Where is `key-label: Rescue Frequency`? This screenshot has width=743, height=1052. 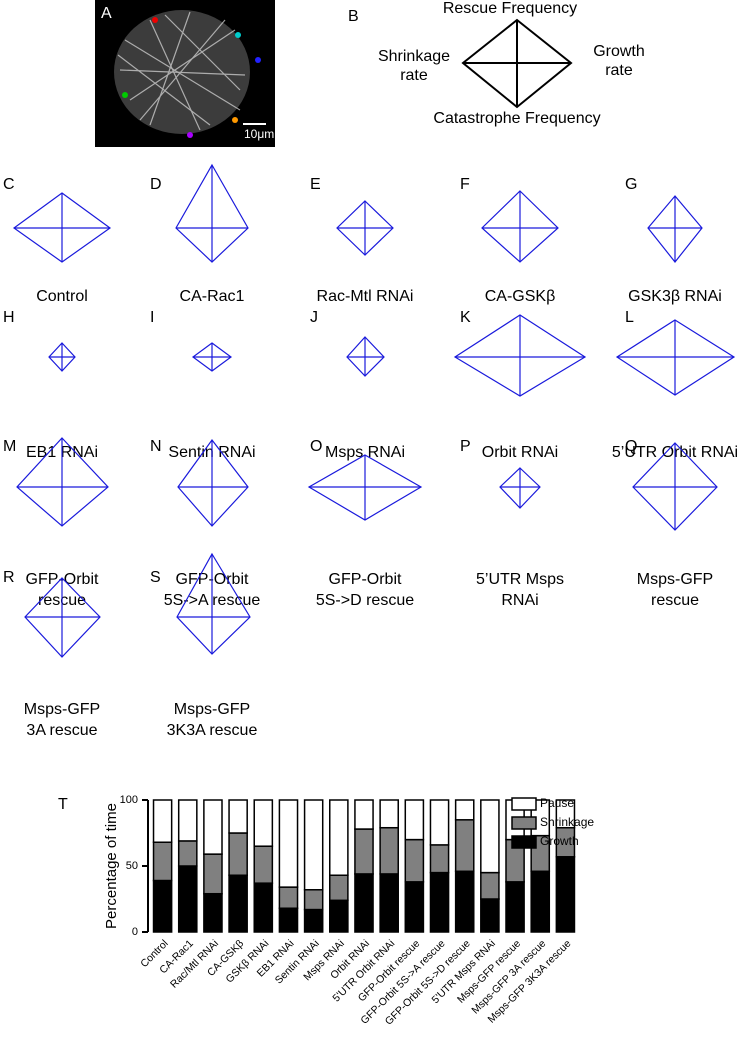
key-label: Rescue Frequency is located at coordinates (510, 8).